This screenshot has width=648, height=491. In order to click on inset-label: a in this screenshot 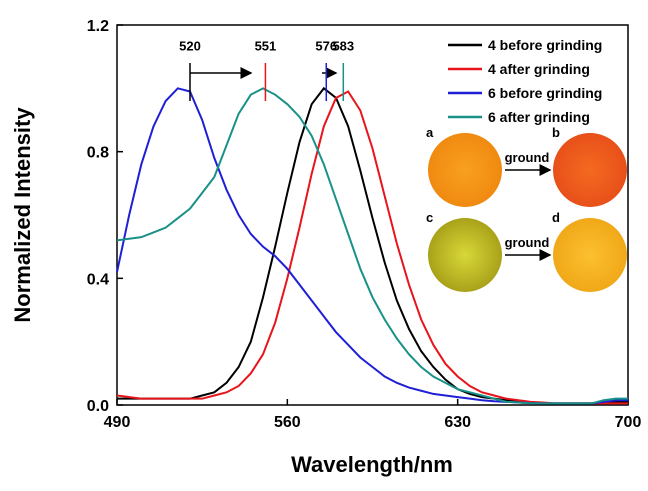, I will do `click(430, 132)`.